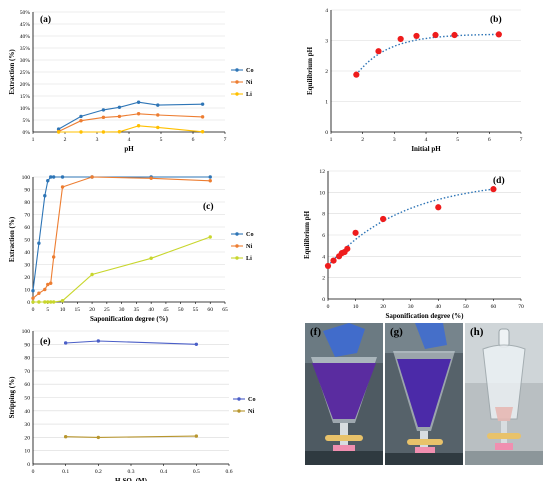 This screenshot has width=550, height=481. I want to click on chart-c-x-tick-label: 60, so click(210, 310).